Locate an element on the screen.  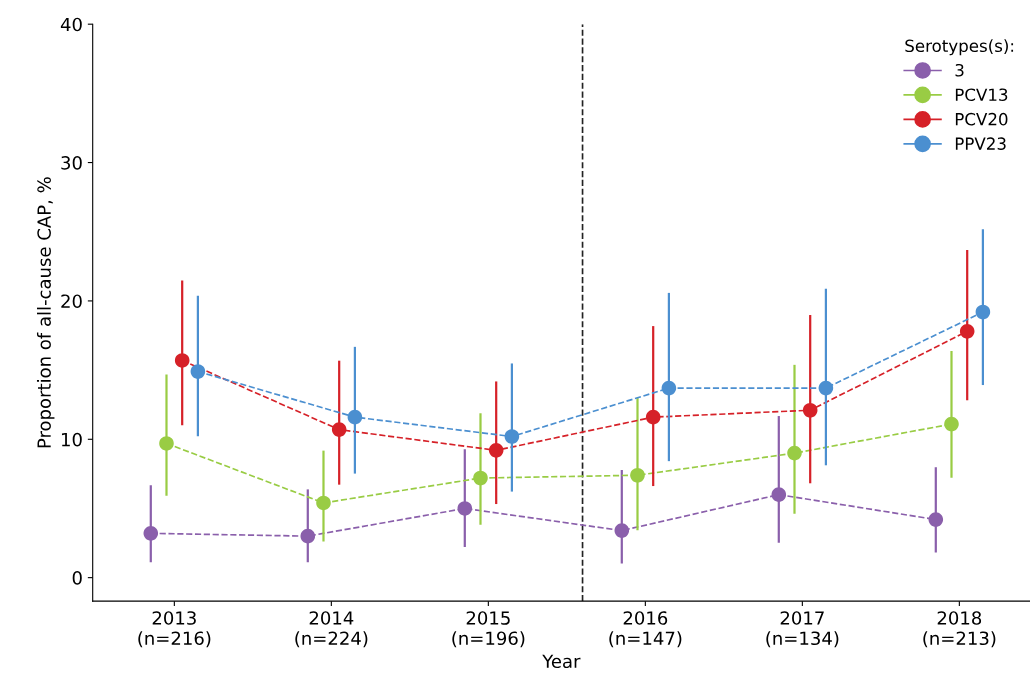
x-axis-title: Year is located at coordinates (561, 661).